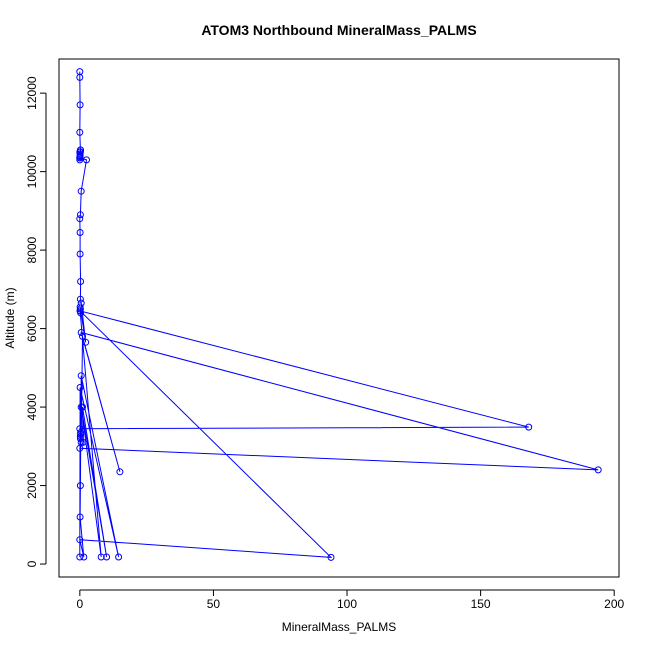  Describe the element at coordinates (32, 485) in the screenshot. I see `y-tick-label: 2000` at that location.